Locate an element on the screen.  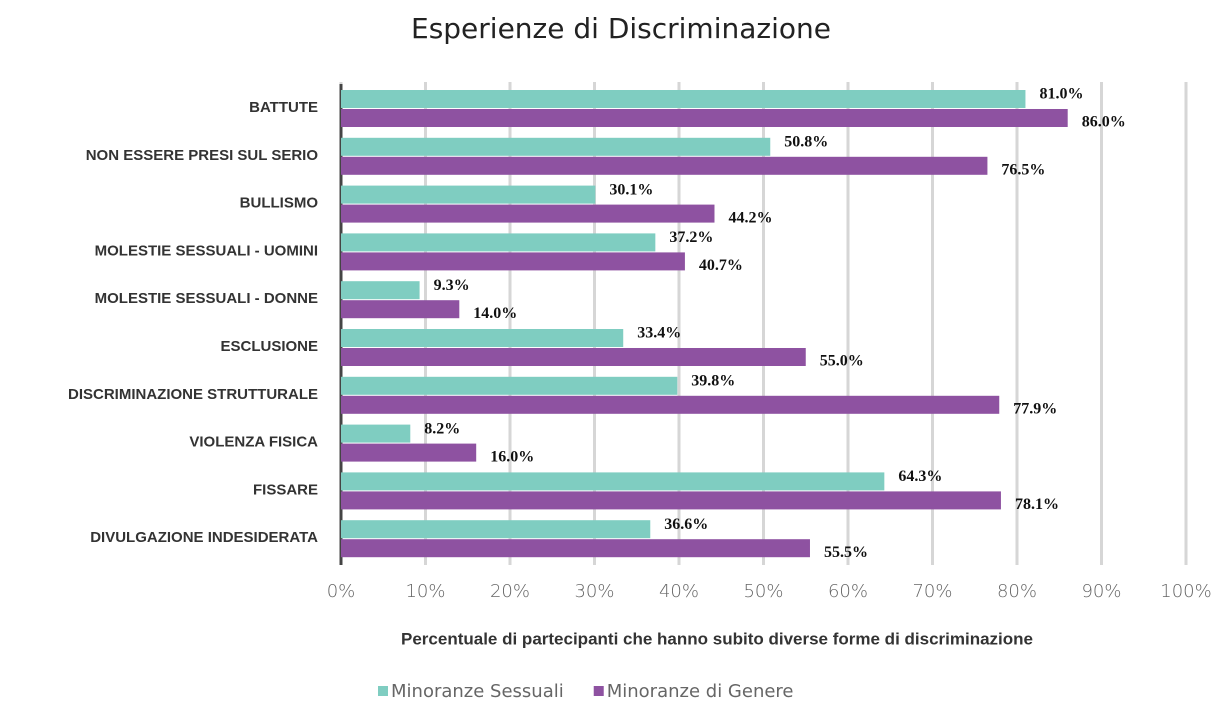
data-label: 33.4% is located at coordinates (659, 333).